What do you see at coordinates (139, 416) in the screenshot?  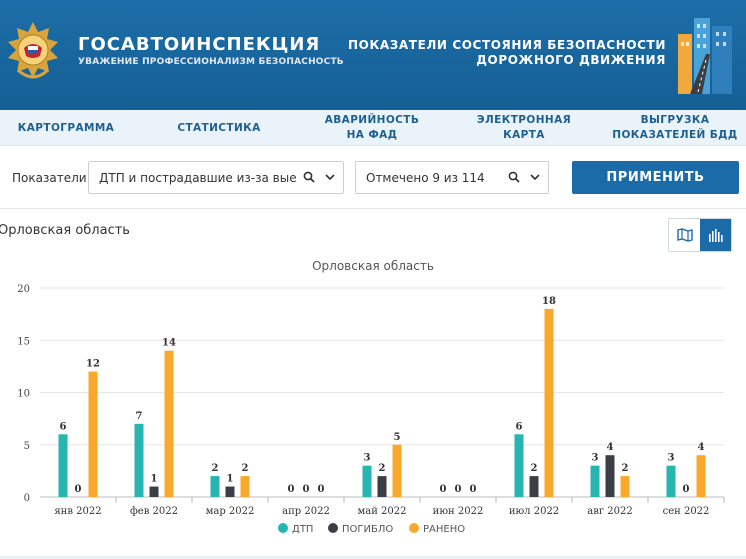 I see `data-label: 7` at bounding box center [139, 416].